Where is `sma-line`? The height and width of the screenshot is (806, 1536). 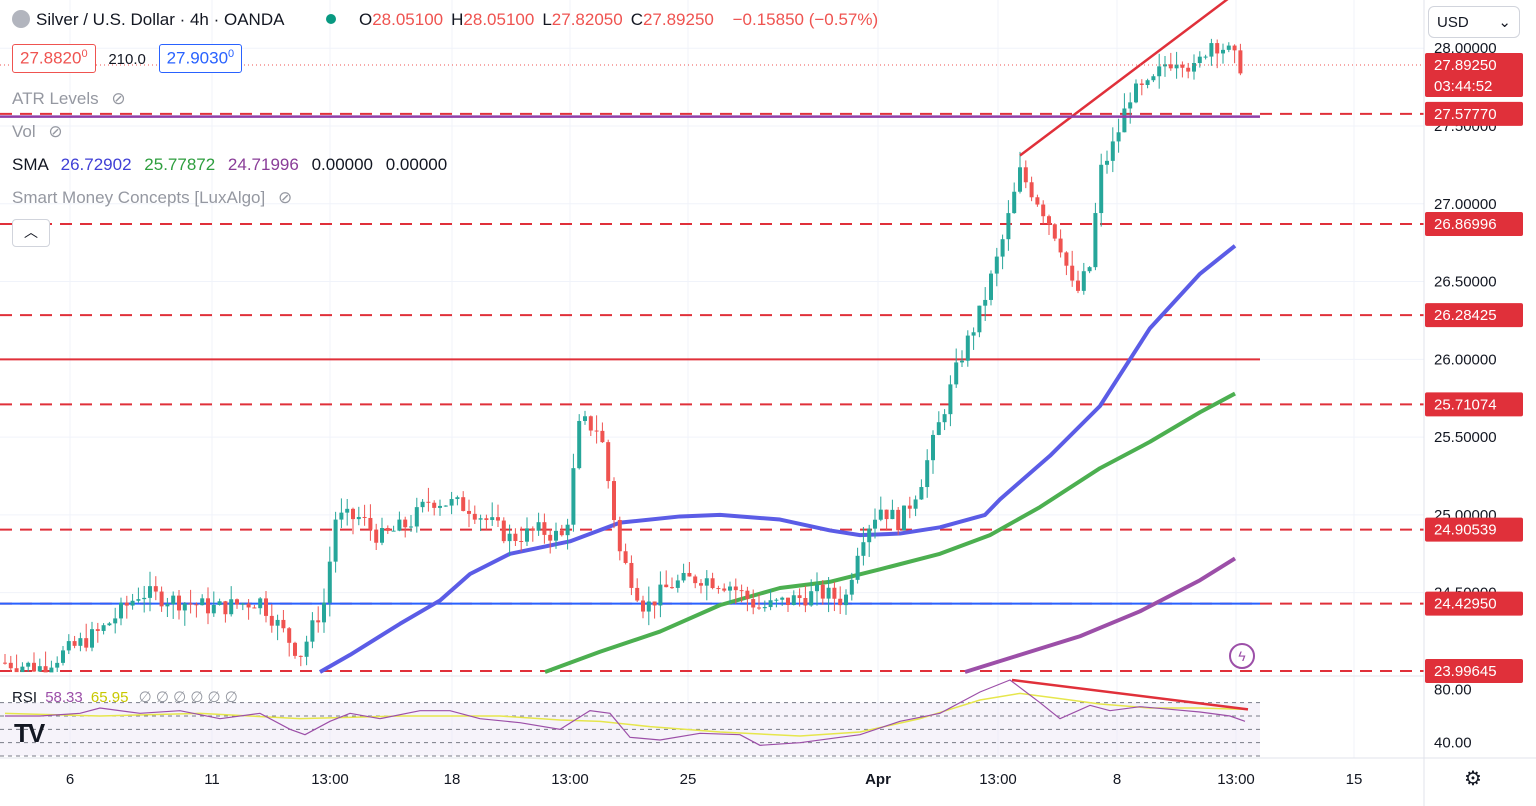
sma-line is located at coordinates (1100, 615).